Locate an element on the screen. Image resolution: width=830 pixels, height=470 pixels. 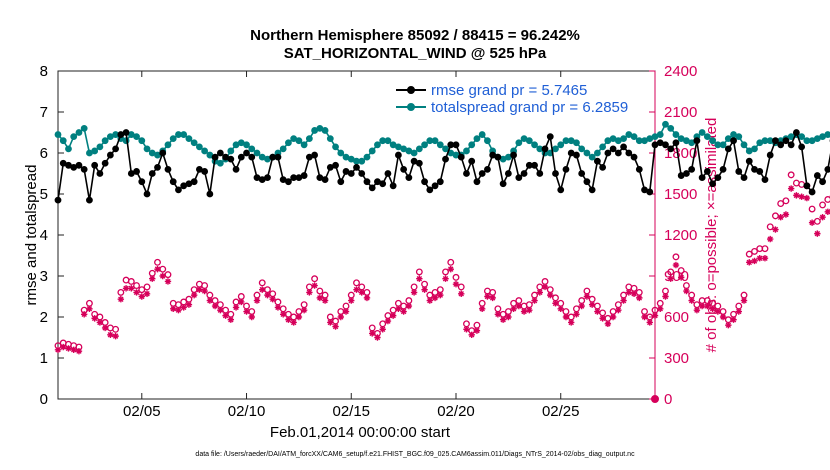
y-tick-label: 5 is located at coordinates (44, 194).